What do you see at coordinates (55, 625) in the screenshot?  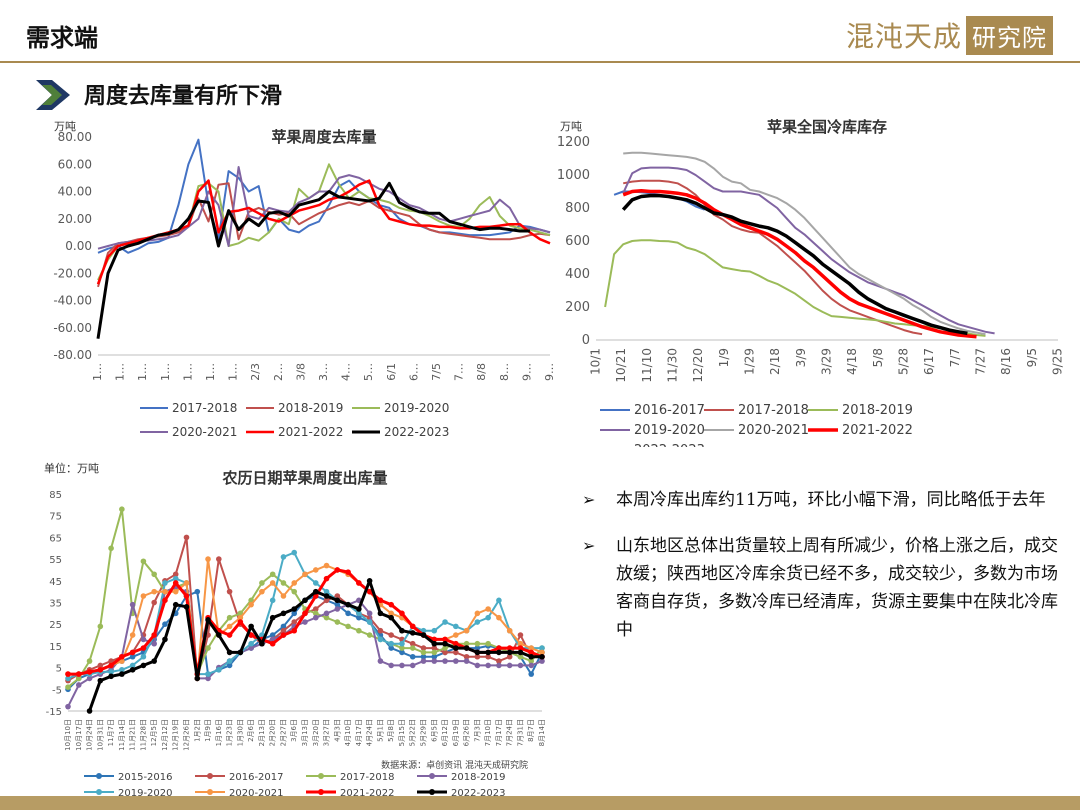 I see `y-tick-label: 25` at bounding box center [55, 625].